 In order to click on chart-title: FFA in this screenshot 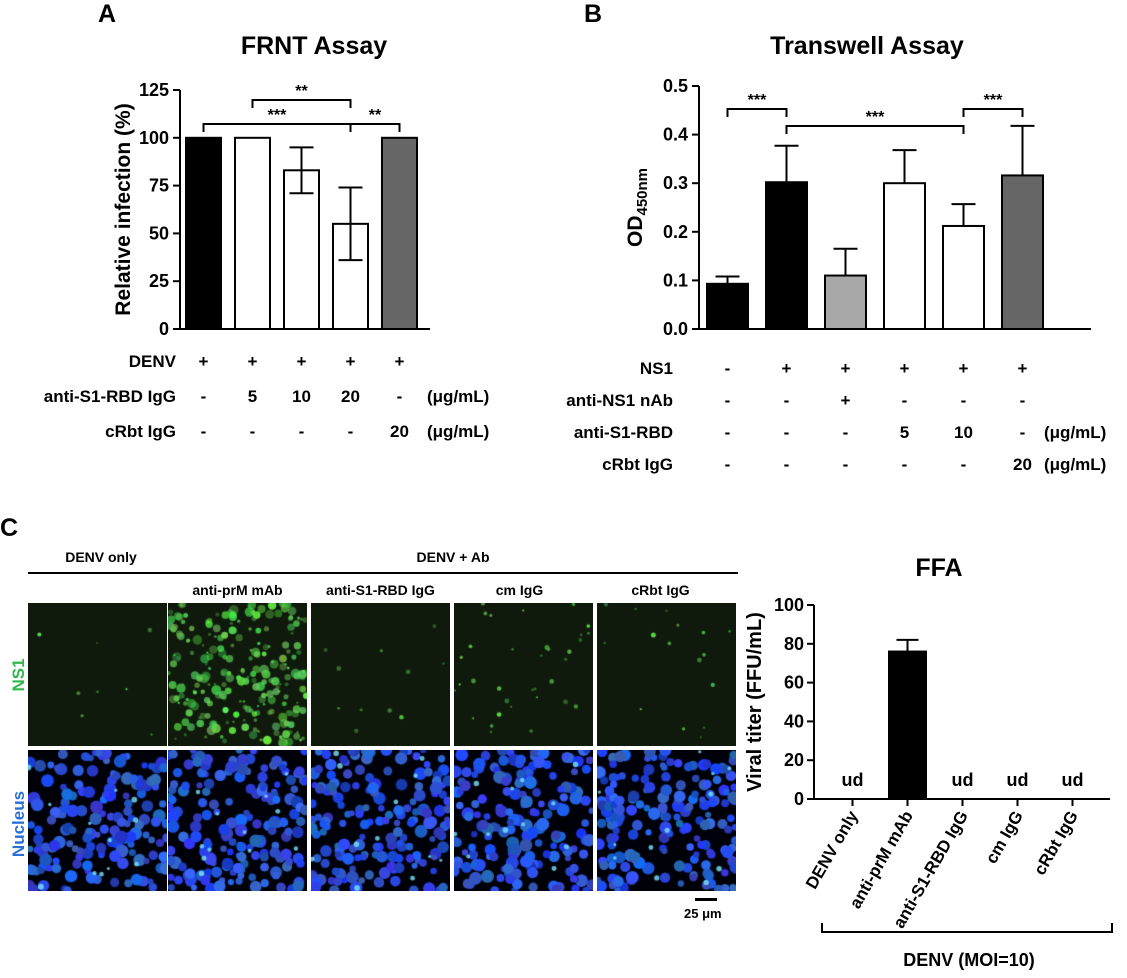, I will do `click(938, 568)`.